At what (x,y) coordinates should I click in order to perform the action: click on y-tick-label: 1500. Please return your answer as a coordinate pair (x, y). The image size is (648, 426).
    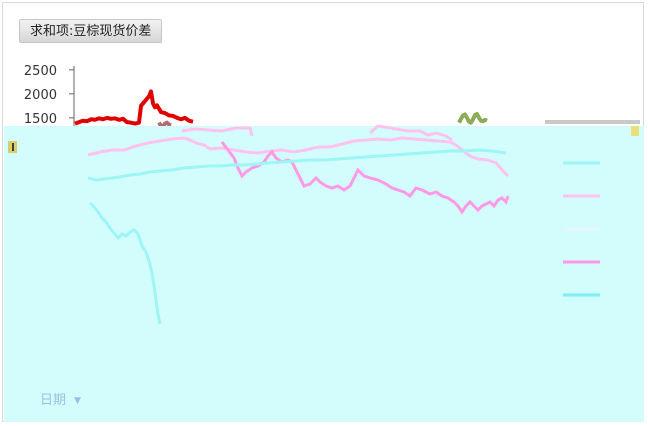
    Looking at the image, I should click on (40, 119).